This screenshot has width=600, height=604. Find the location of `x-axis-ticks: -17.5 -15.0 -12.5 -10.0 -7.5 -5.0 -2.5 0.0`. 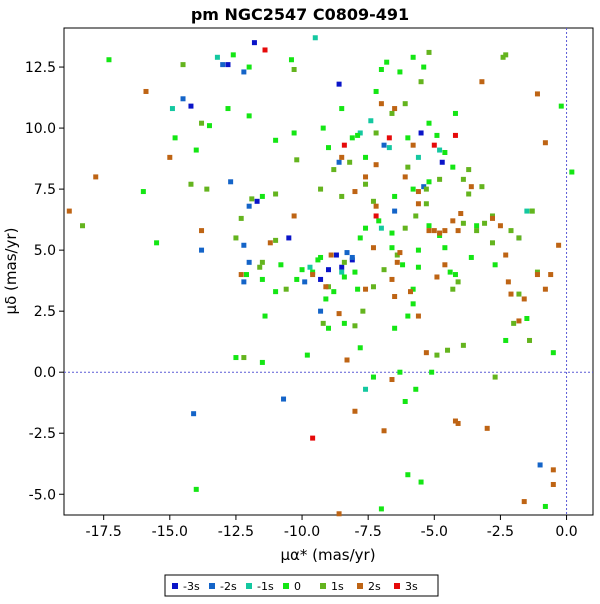

x-axis-ticks: -17.5 -15.0 -12.5 -10.0 -7.5 -5.0 -2.5 0.0 is located at coordinates (332, 527).